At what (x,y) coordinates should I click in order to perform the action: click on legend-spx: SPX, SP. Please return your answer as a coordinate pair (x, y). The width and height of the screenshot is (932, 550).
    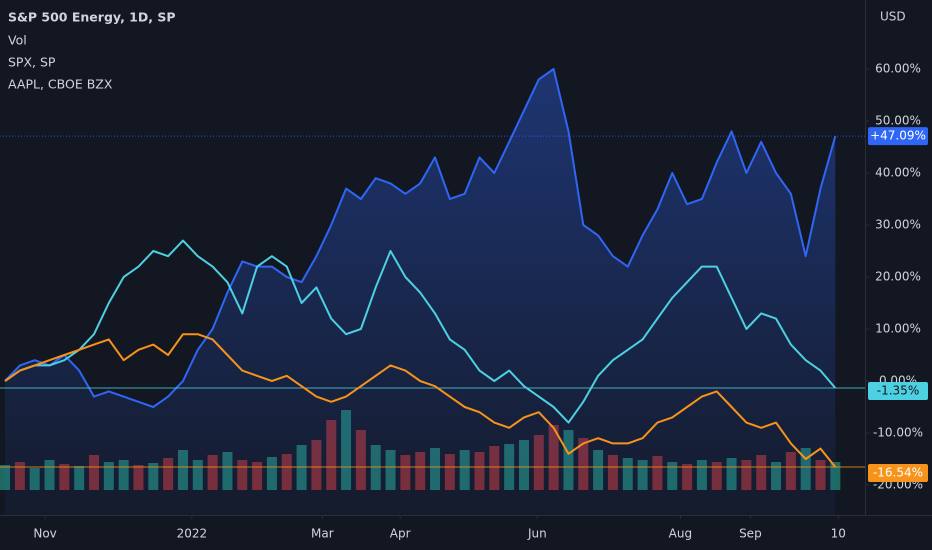
    Looking at the image, I should click on (32, 62).